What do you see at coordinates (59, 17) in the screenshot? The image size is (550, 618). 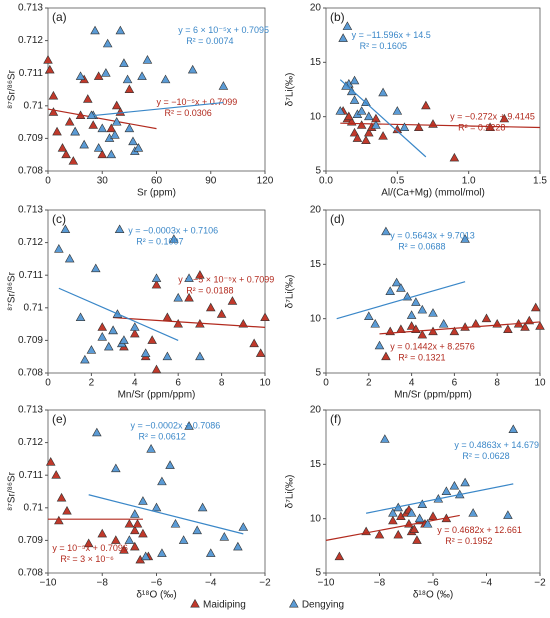 I see `panel-label: (a)` at bounding box center [59, 17].